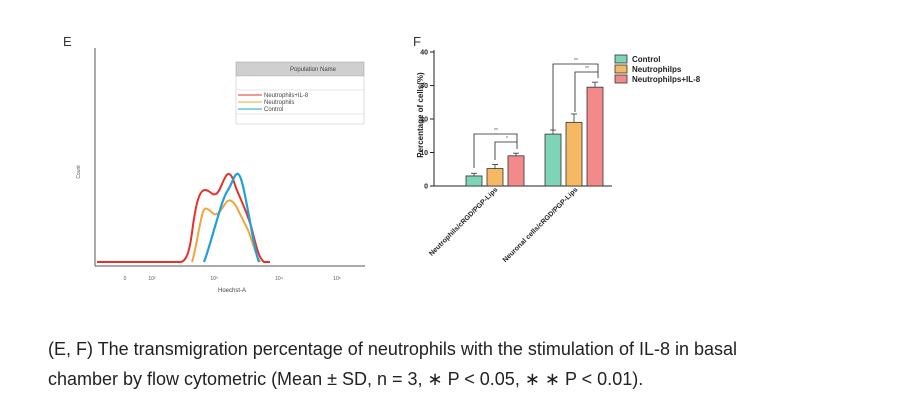  What do you see at coordinates (587, 69) in the screenshot?
I see `sig-label-4: **` at bounding box center [587, 69].